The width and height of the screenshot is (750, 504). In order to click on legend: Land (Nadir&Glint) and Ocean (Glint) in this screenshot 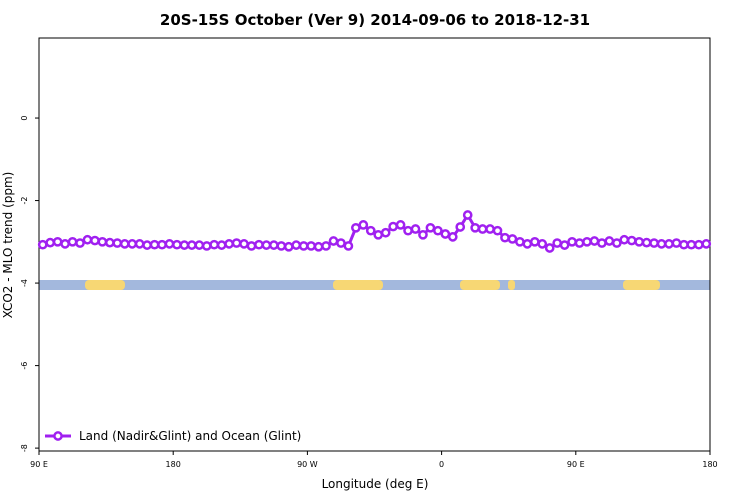, I will do `click(173, 436)`.